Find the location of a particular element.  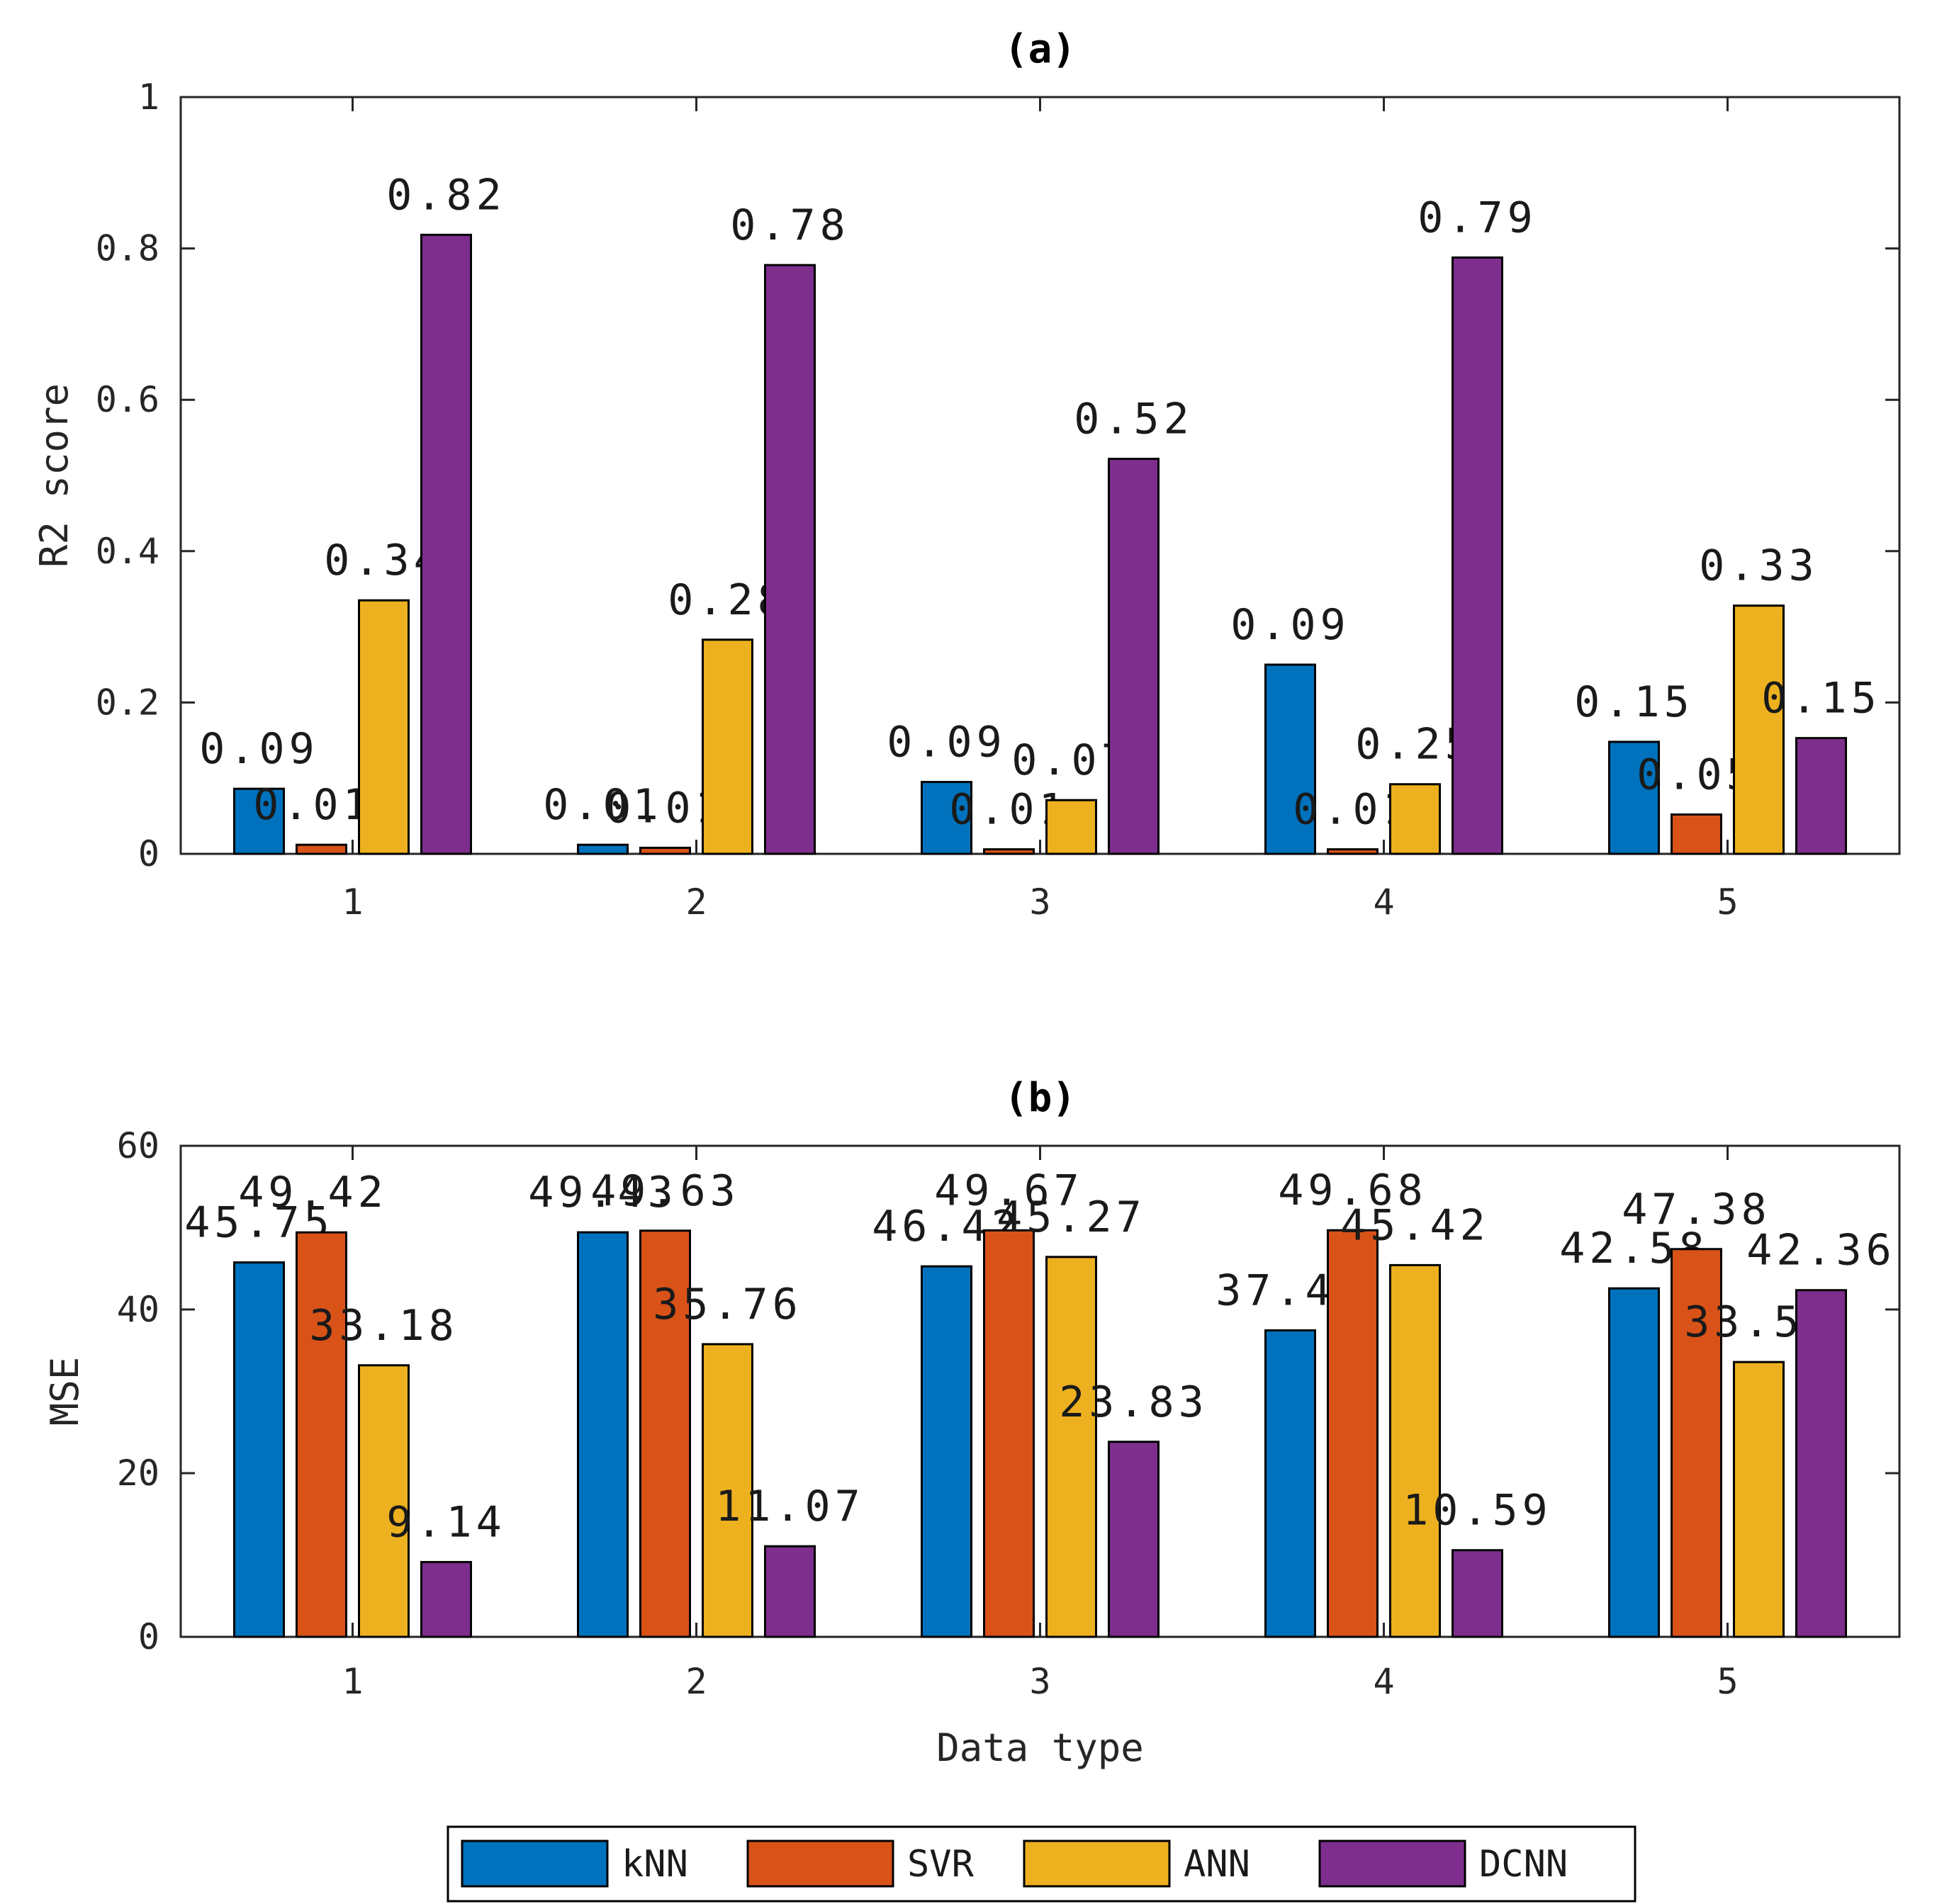

chart-title: (a) is located at coordinates (1040, 49).